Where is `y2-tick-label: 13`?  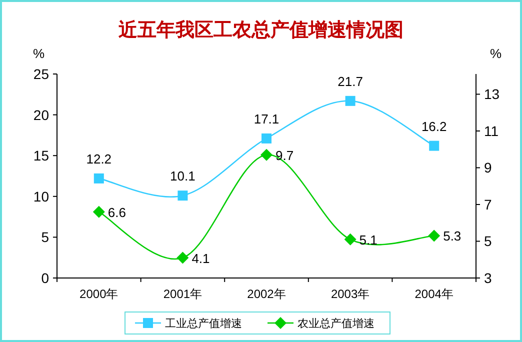 y2-tick-label: 13 is located at coordinates (492, 94).